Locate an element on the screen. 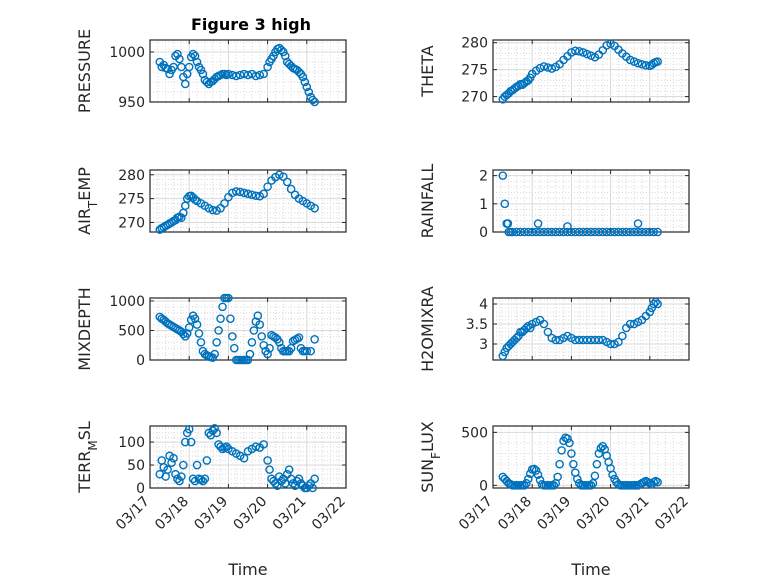  y-tick-label: 950 is located at coordinates (131, 103).